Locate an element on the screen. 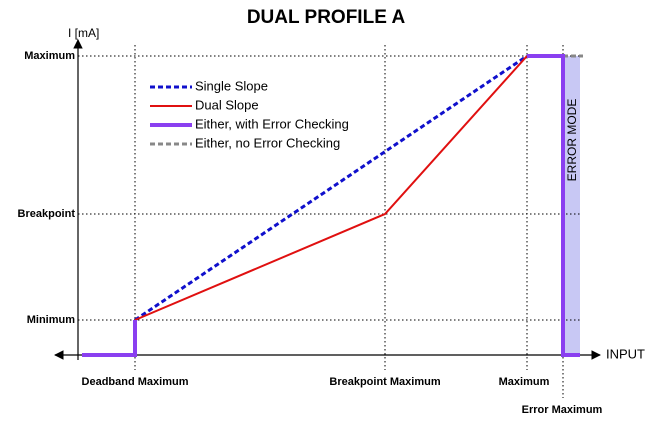 The width and height of the screenshot is (652, 422). y-level: Breakpoint is located at coordinates (47, 214).